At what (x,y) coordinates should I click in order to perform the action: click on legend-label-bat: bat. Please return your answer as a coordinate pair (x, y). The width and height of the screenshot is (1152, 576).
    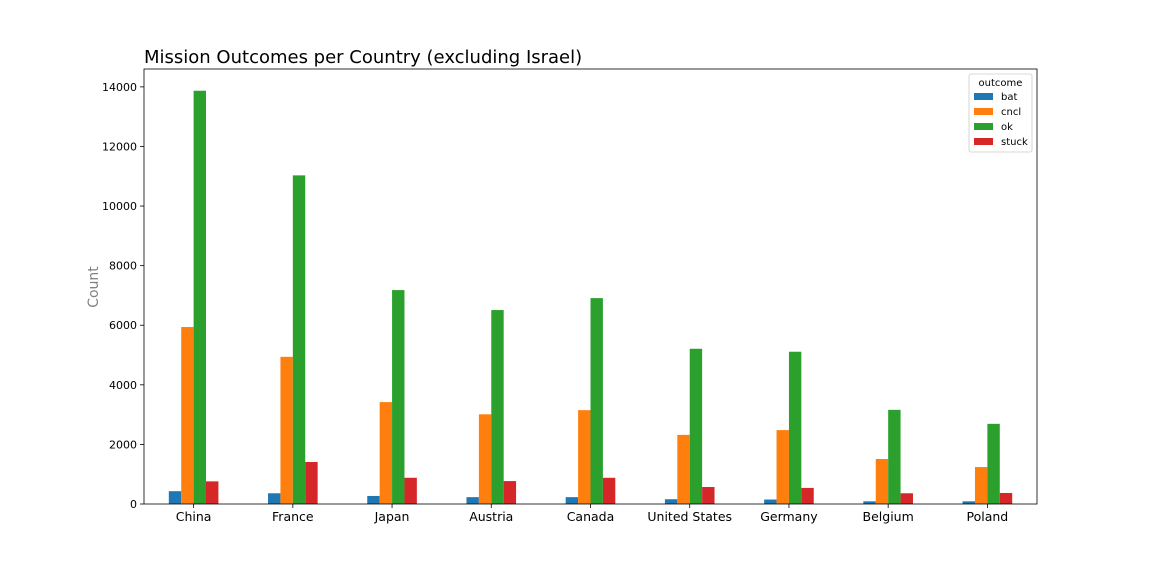
    Looking at the image, I should click on (1009, 97).